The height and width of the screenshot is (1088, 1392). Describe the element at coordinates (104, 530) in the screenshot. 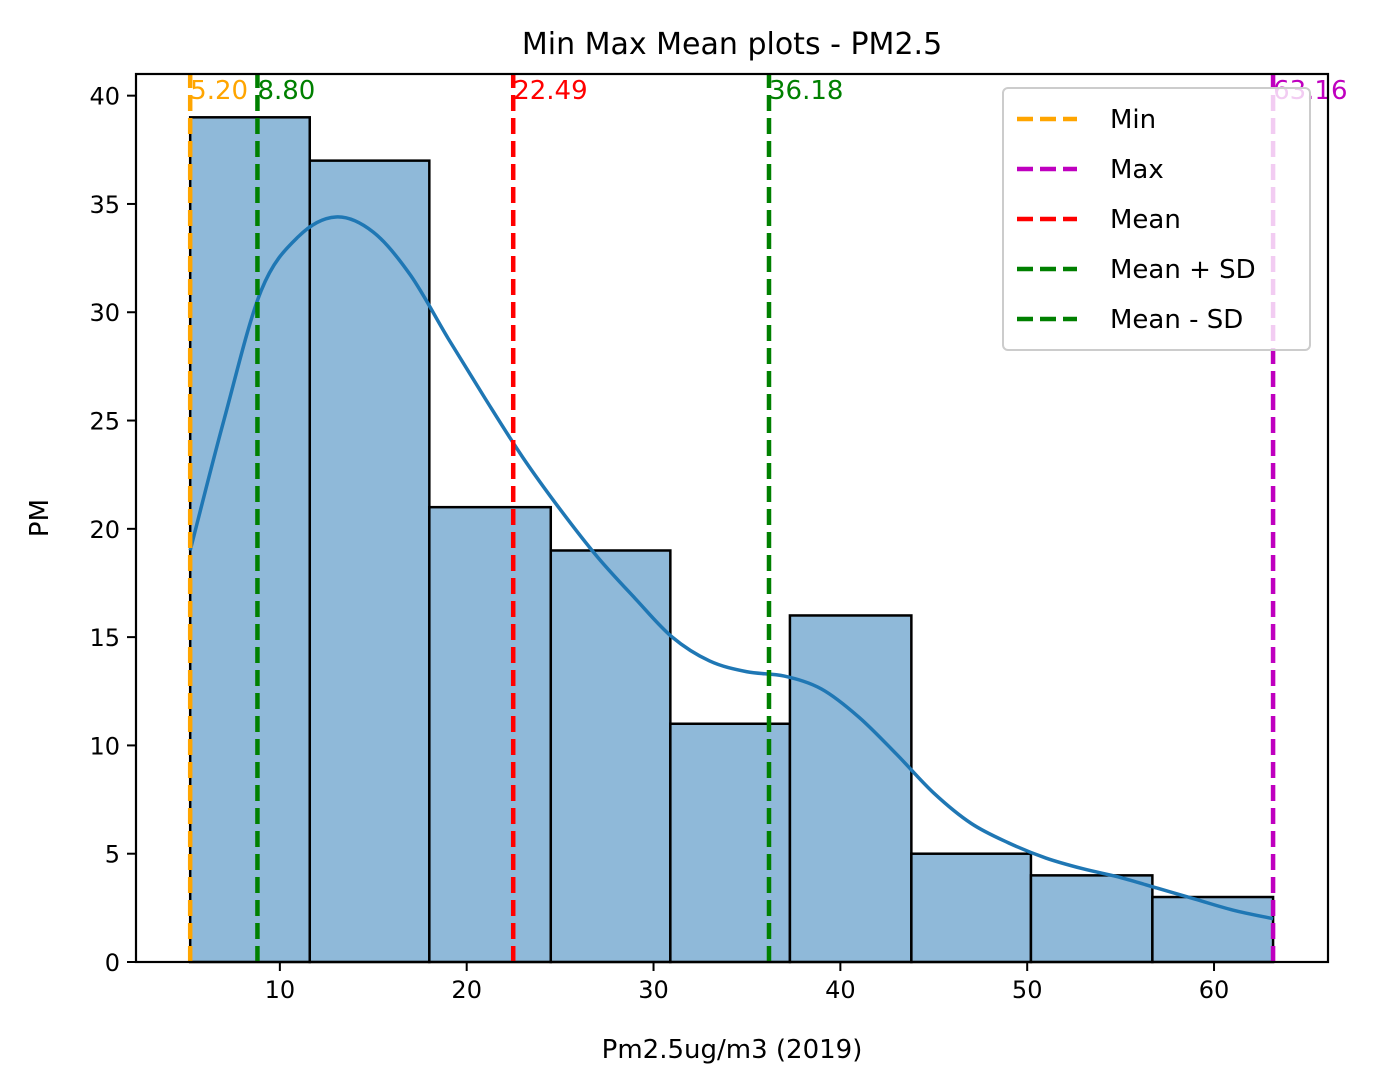

I see `y-tick-label: 20` at that location.